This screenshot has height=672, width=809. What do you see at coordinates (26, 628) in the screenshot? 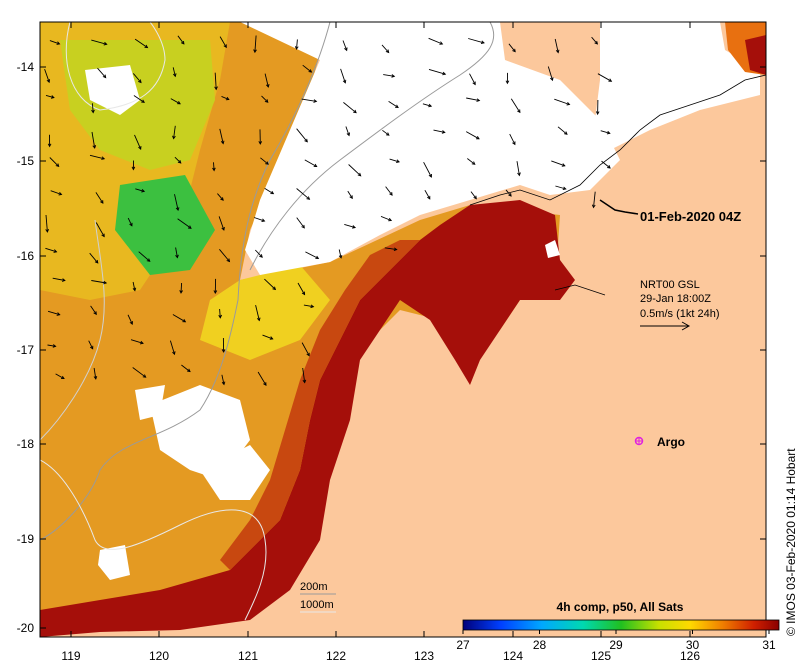
I see `lat-tick-label: -20` at bounding box center [26, 628].